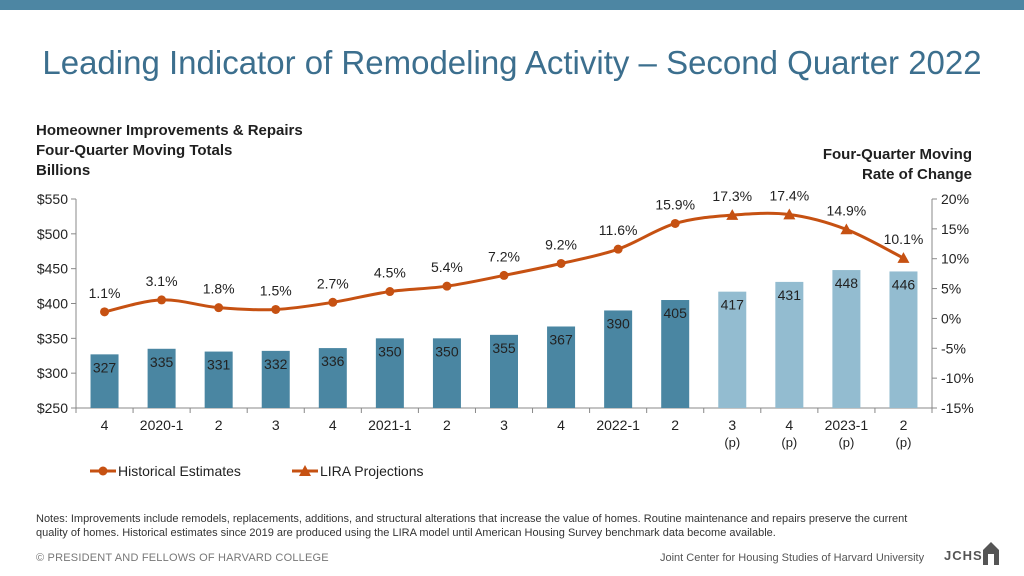 The image size is (1024, 576). What do you see at coordinates (52, 234) in the screenshot?
I see `left-tick-label: $500` at bounding box center [52, 234].